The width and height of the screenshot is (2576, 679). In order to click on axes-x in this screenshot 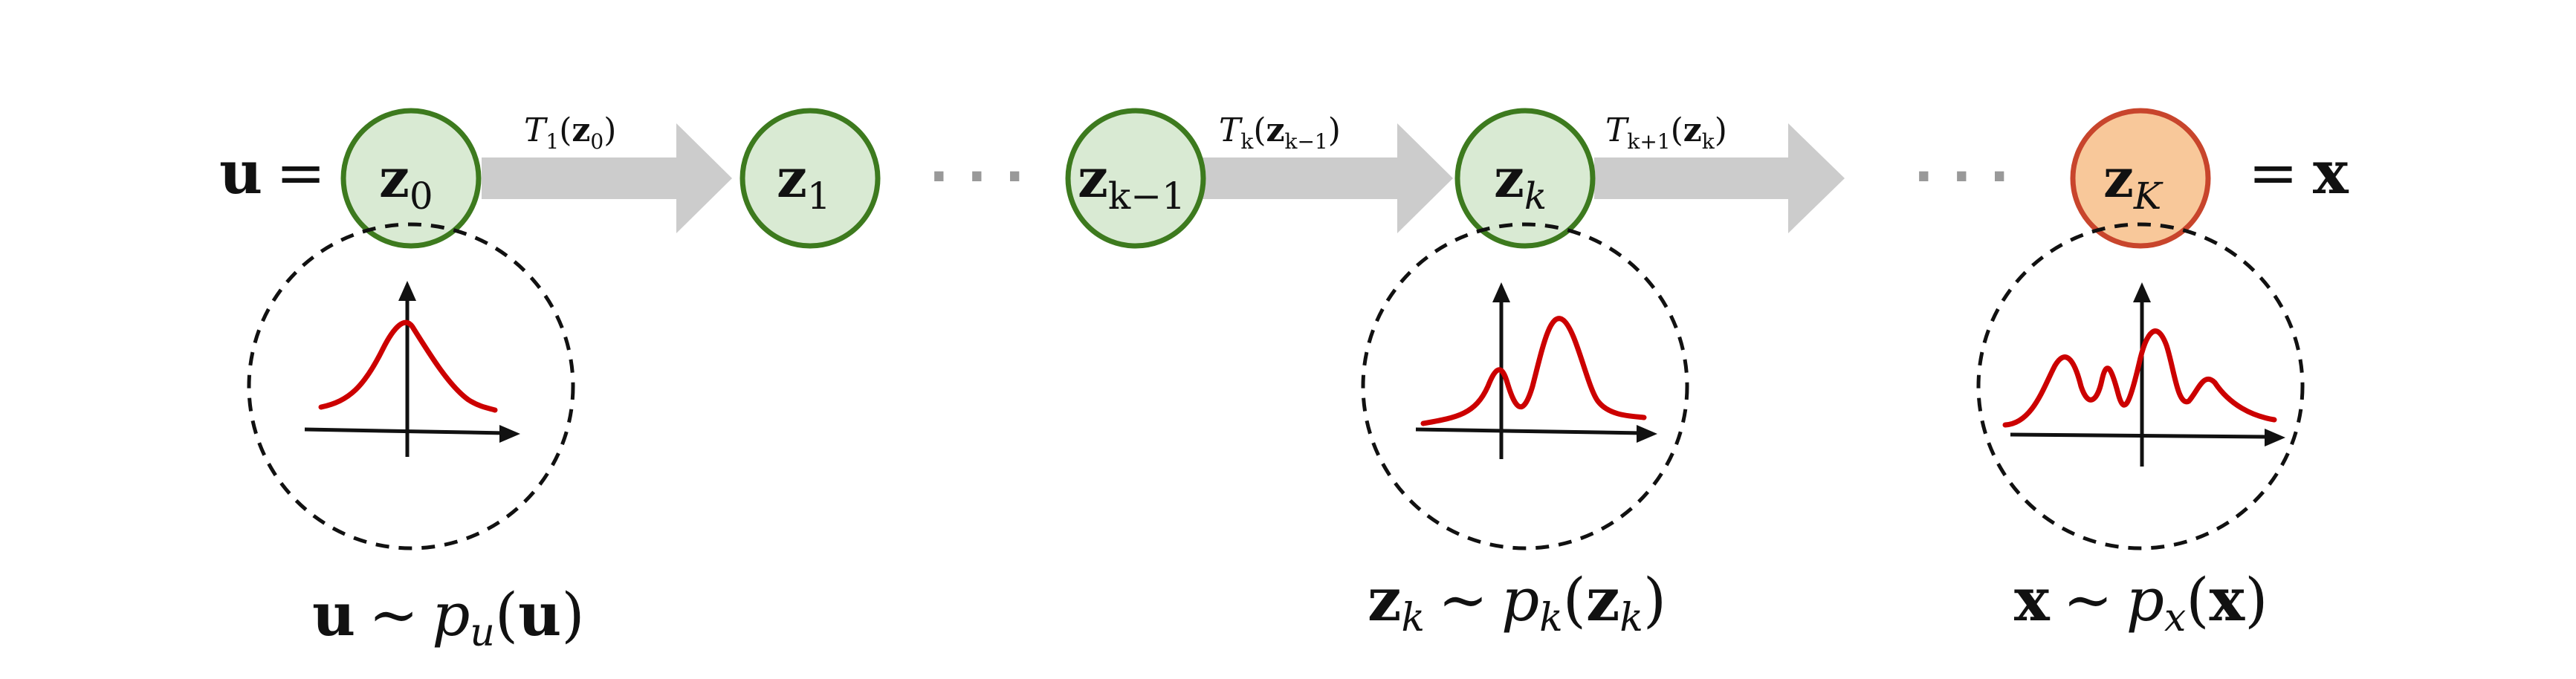, I will do `click(2148, 374)`.